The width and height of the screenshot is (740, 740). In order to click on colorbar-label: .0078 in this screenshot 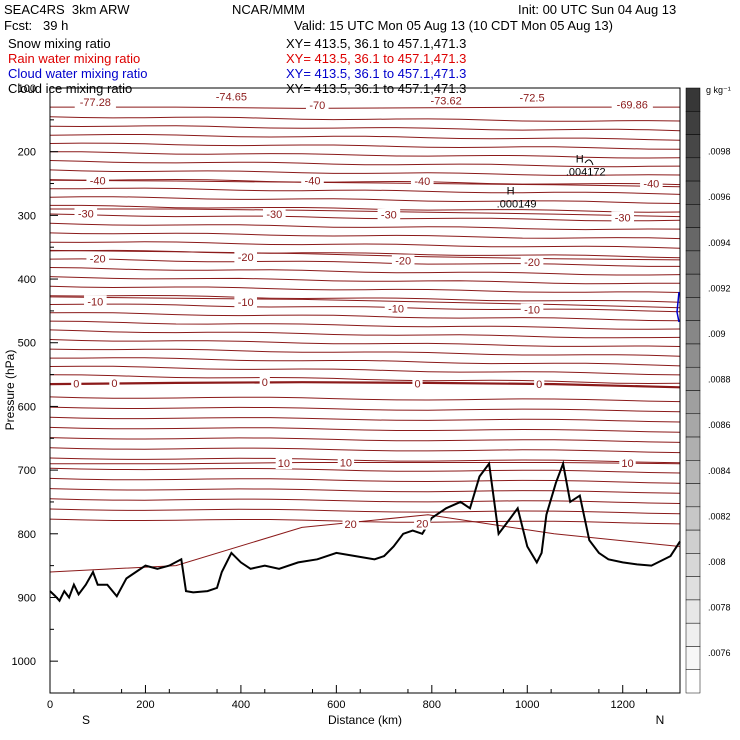, I will do `click(719, 608)`.